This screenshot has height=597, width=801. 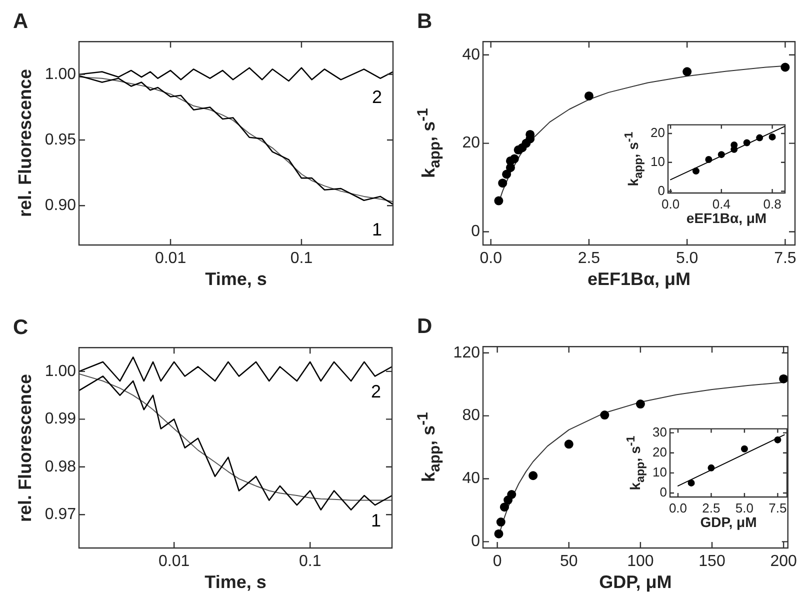 What do you see at coordinates (20, 21) in the screenshot?
I see `chart-title: A` at bounding box center [20, 21].